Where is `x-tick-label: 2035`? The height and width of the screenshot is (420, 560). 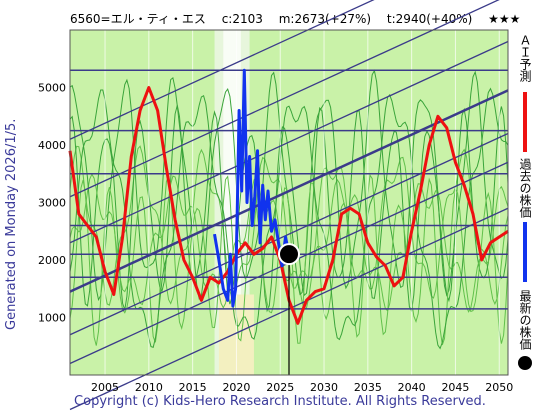
x-tick-label: 2035 is located at coordinates (368, 387).